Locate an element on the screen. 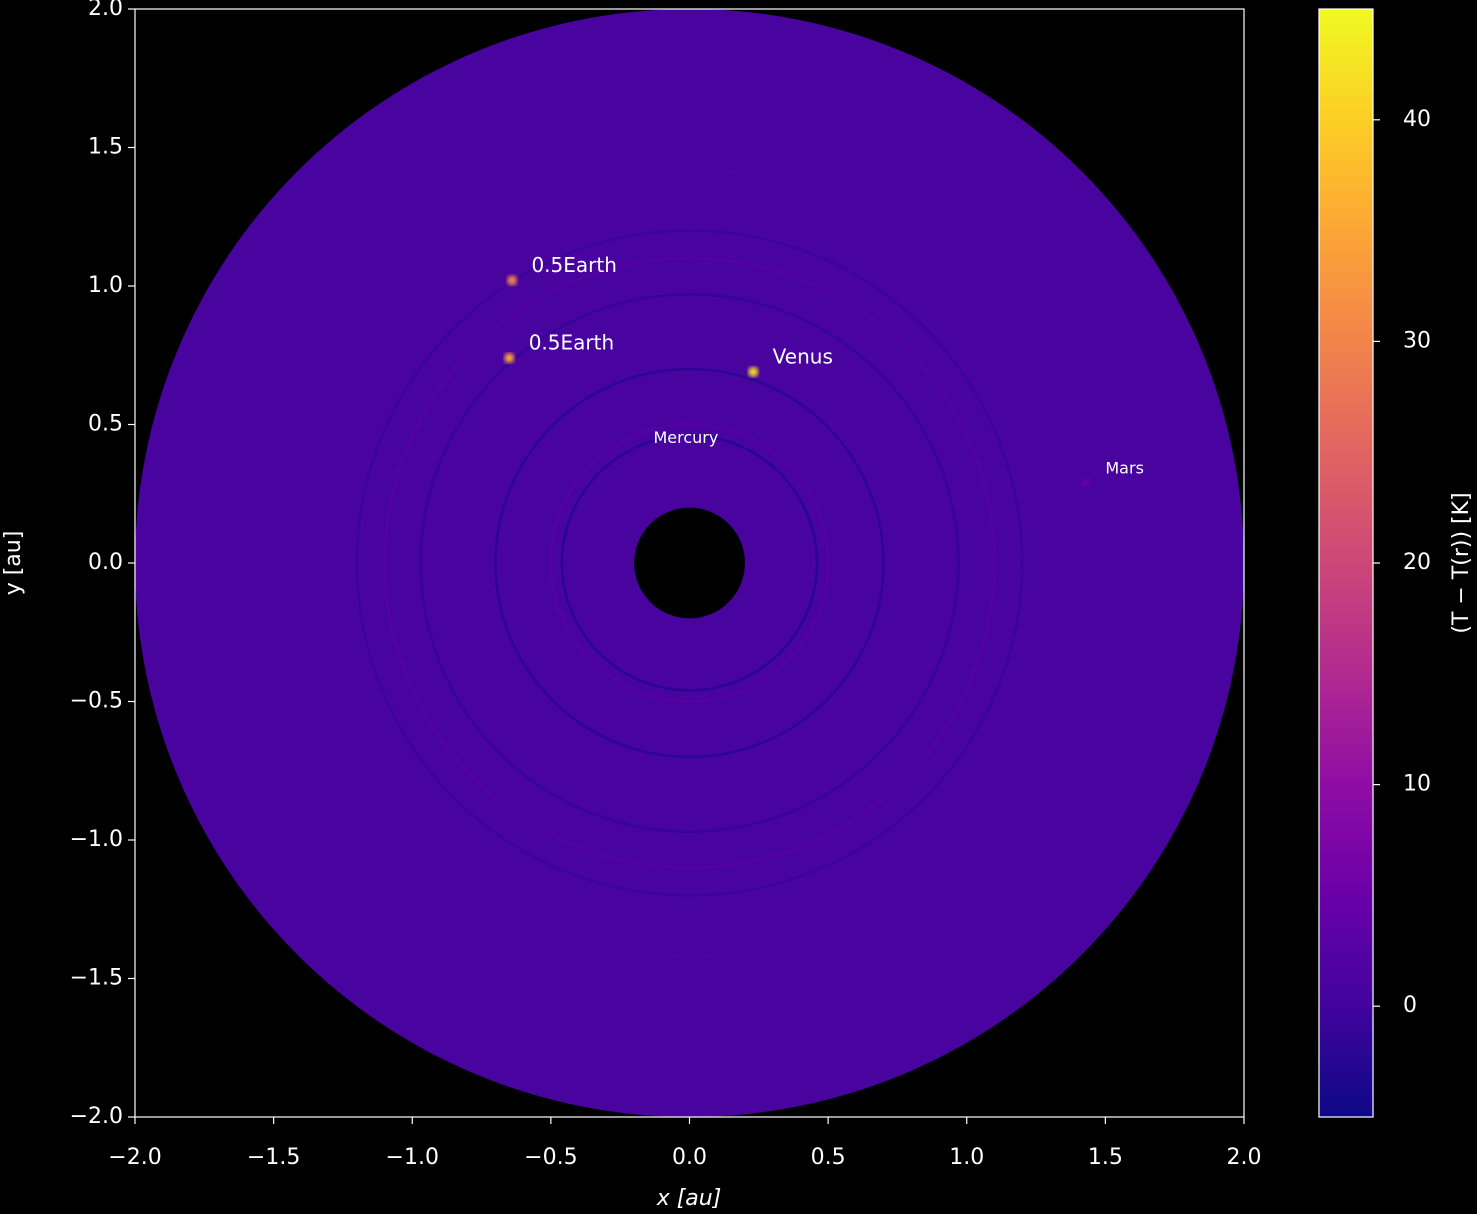 Image resolution: width=1477 pixels, height=1214 pixels. x-tick-label: −0.5 is located at coordinates (550, 1157).